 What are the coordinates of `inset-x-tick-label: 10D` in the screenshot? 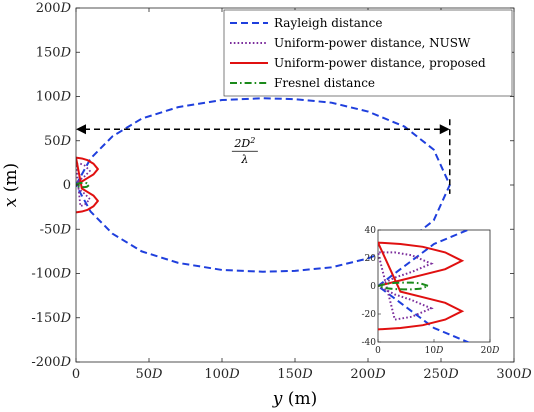 It's located at (434, 351).